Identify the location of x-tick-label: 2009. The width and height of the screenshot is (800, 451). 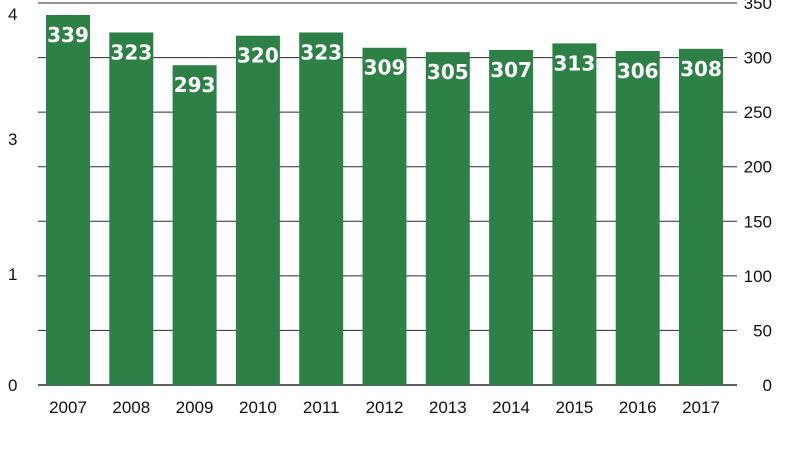
(195, 407).